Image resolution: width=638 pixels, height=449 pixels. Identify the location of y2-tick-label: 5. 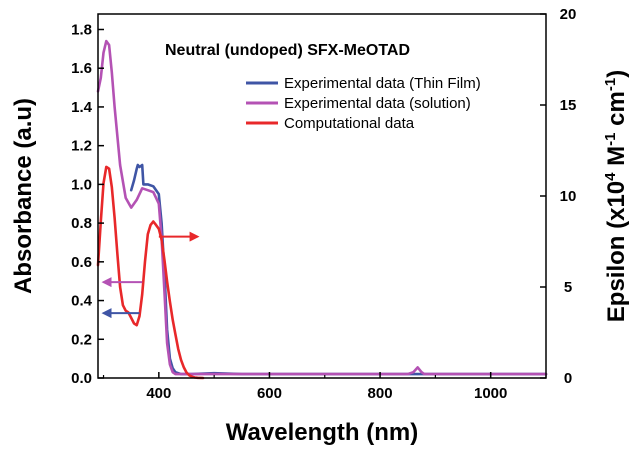
(568, 287).